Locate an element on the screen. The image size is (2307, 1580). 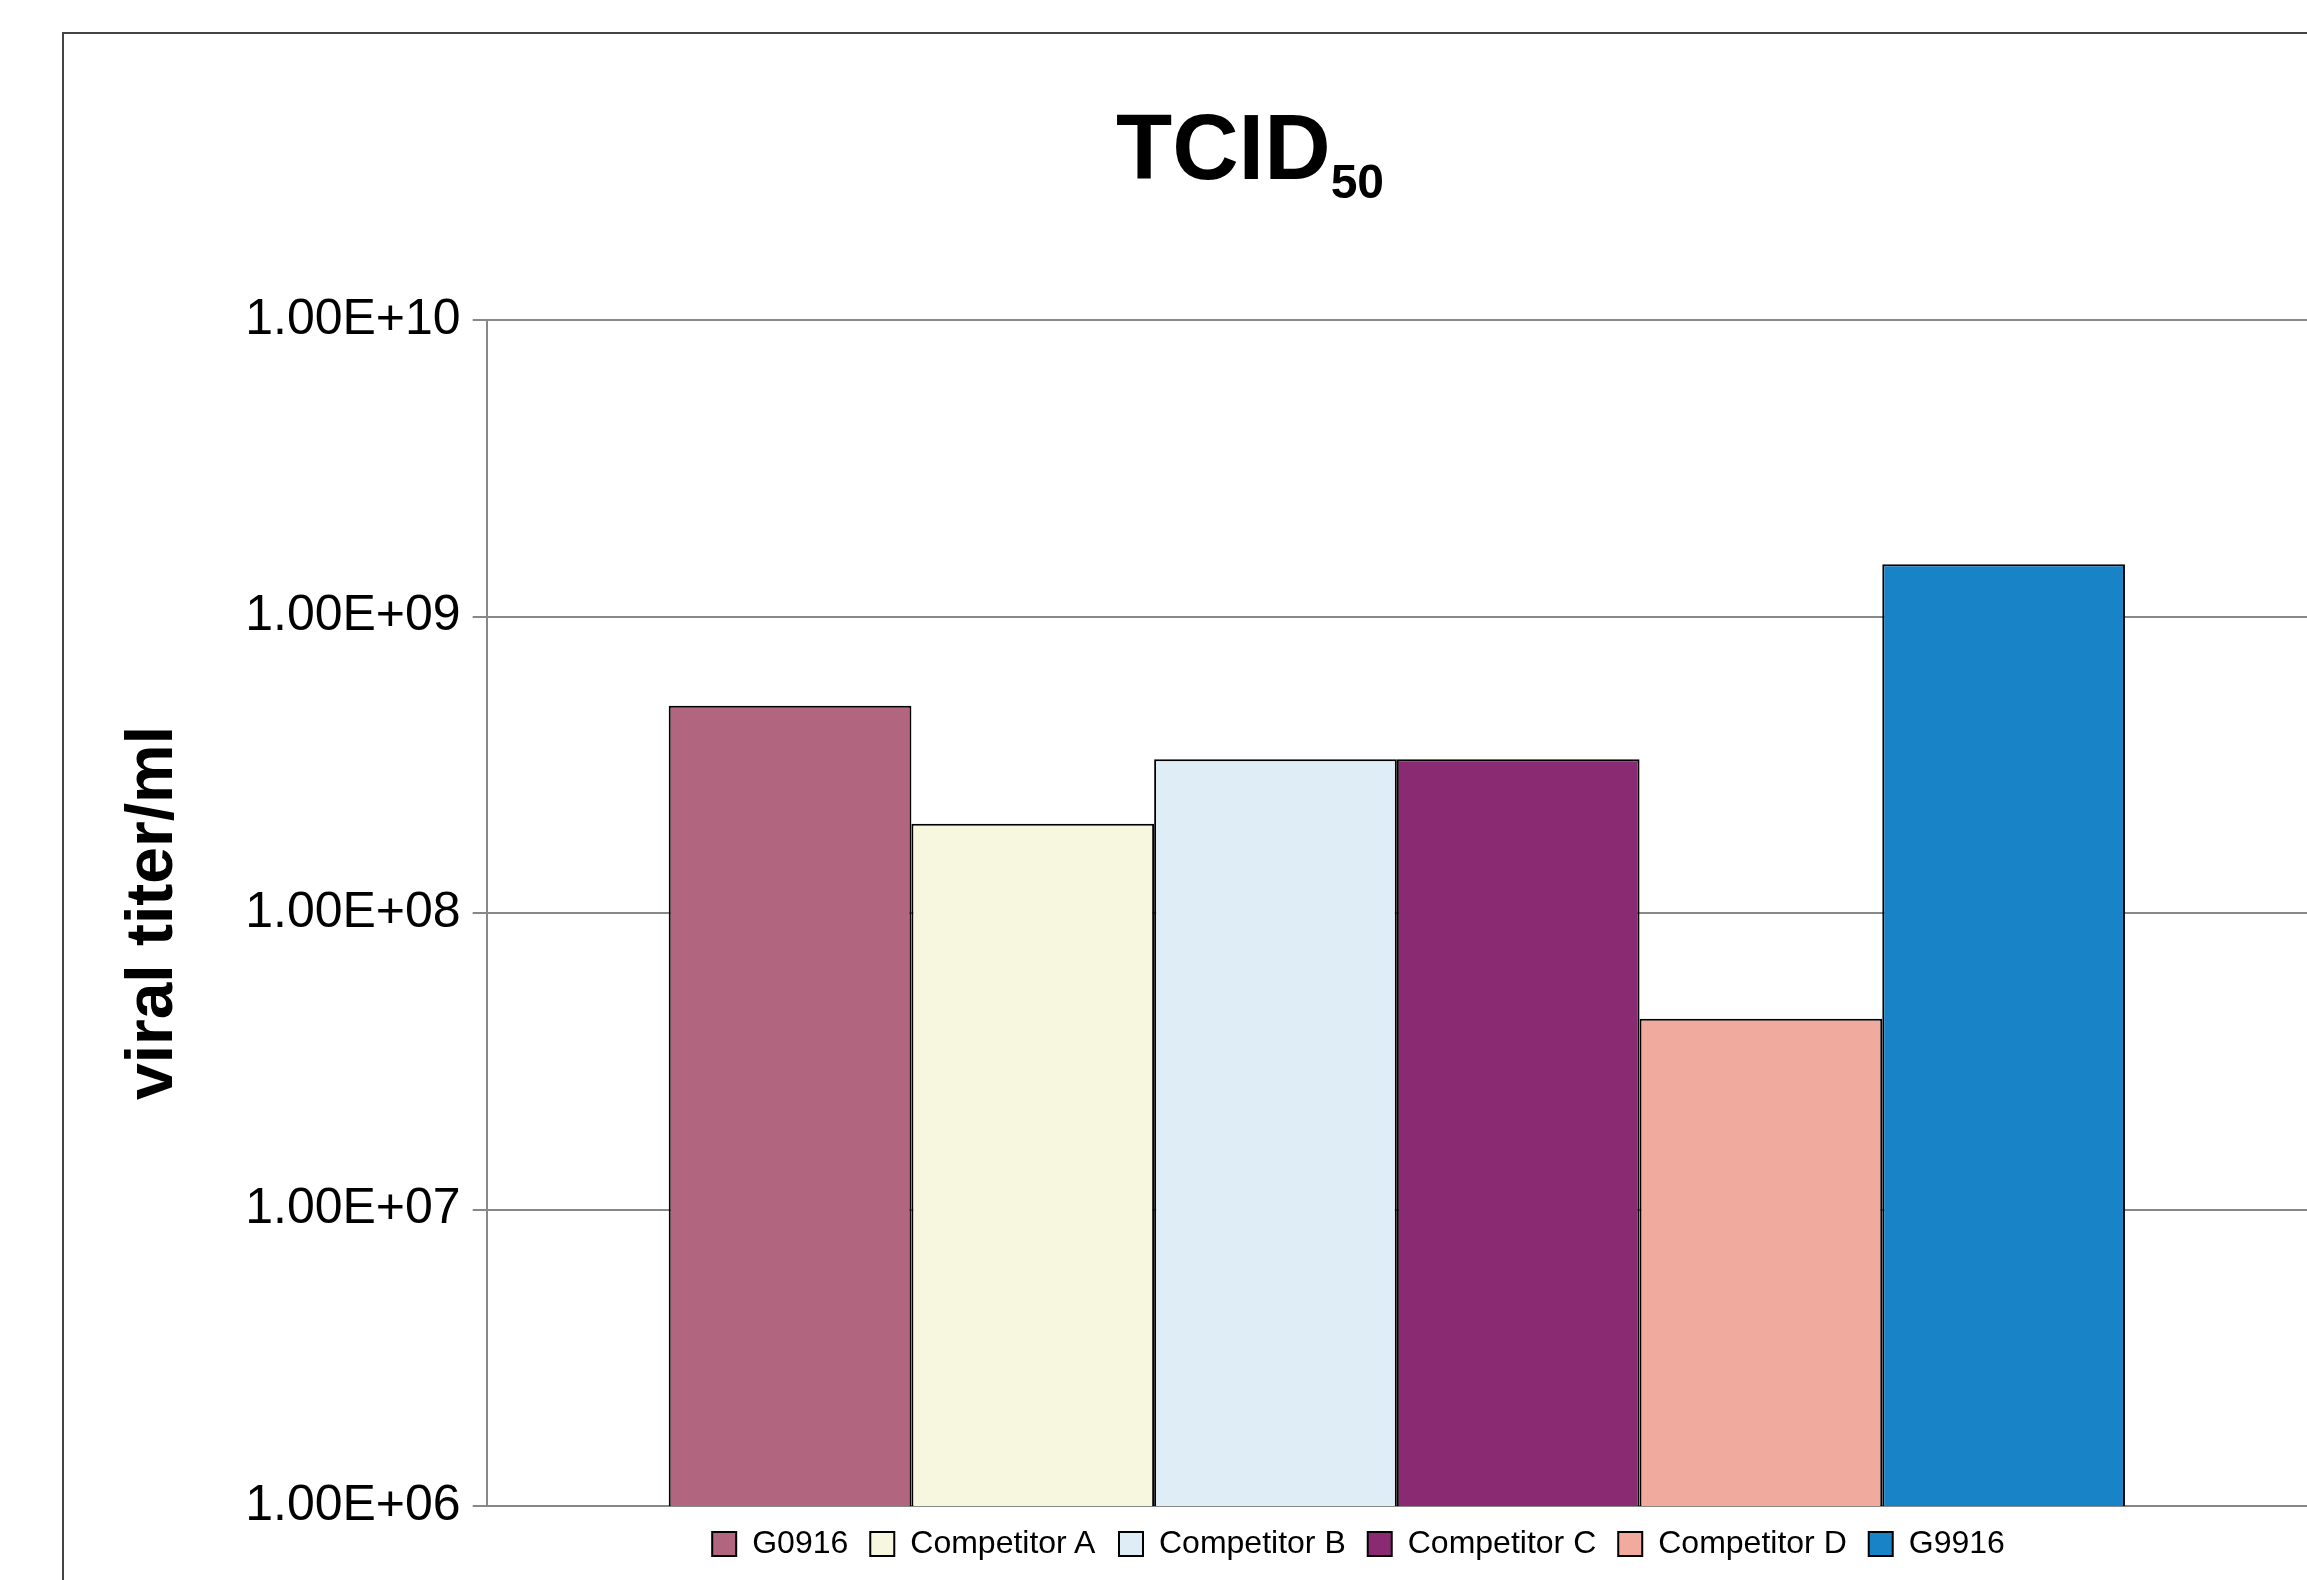
legend-label: Competitor B is located at coordinates (1252, 1541).